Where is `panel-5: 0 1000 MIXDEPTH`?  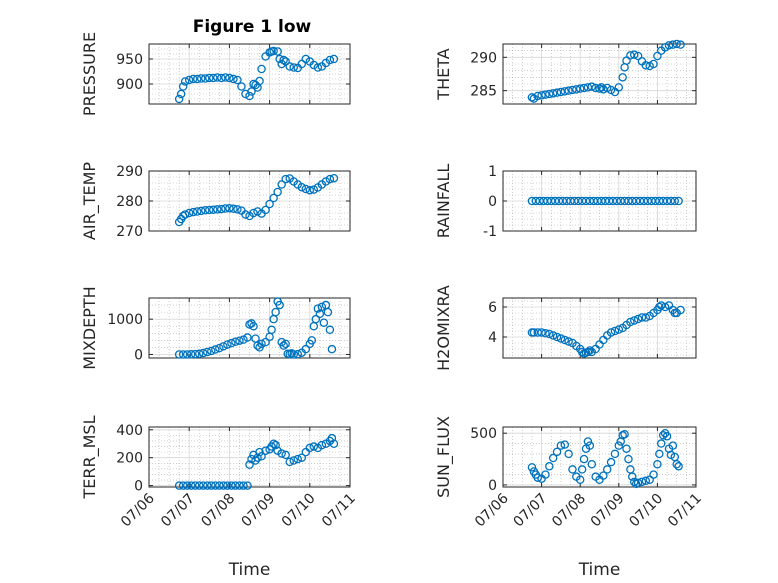 panel-5: 0 1000 MIXDEPTH is located at coordinates (215, 328).